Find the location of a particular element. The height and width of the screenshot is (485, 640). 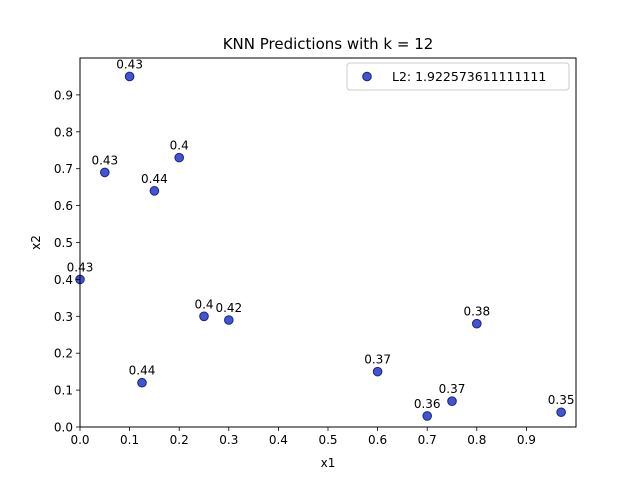

x-tick-label: 0.9 is located at coordinates (526, 440).